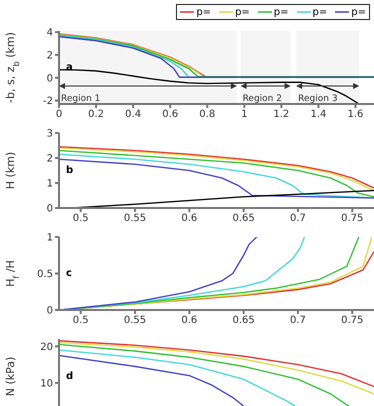  Describe the element at coordinates (80, 99) in the screenshot. I see `band-label: Region 1` at that location.